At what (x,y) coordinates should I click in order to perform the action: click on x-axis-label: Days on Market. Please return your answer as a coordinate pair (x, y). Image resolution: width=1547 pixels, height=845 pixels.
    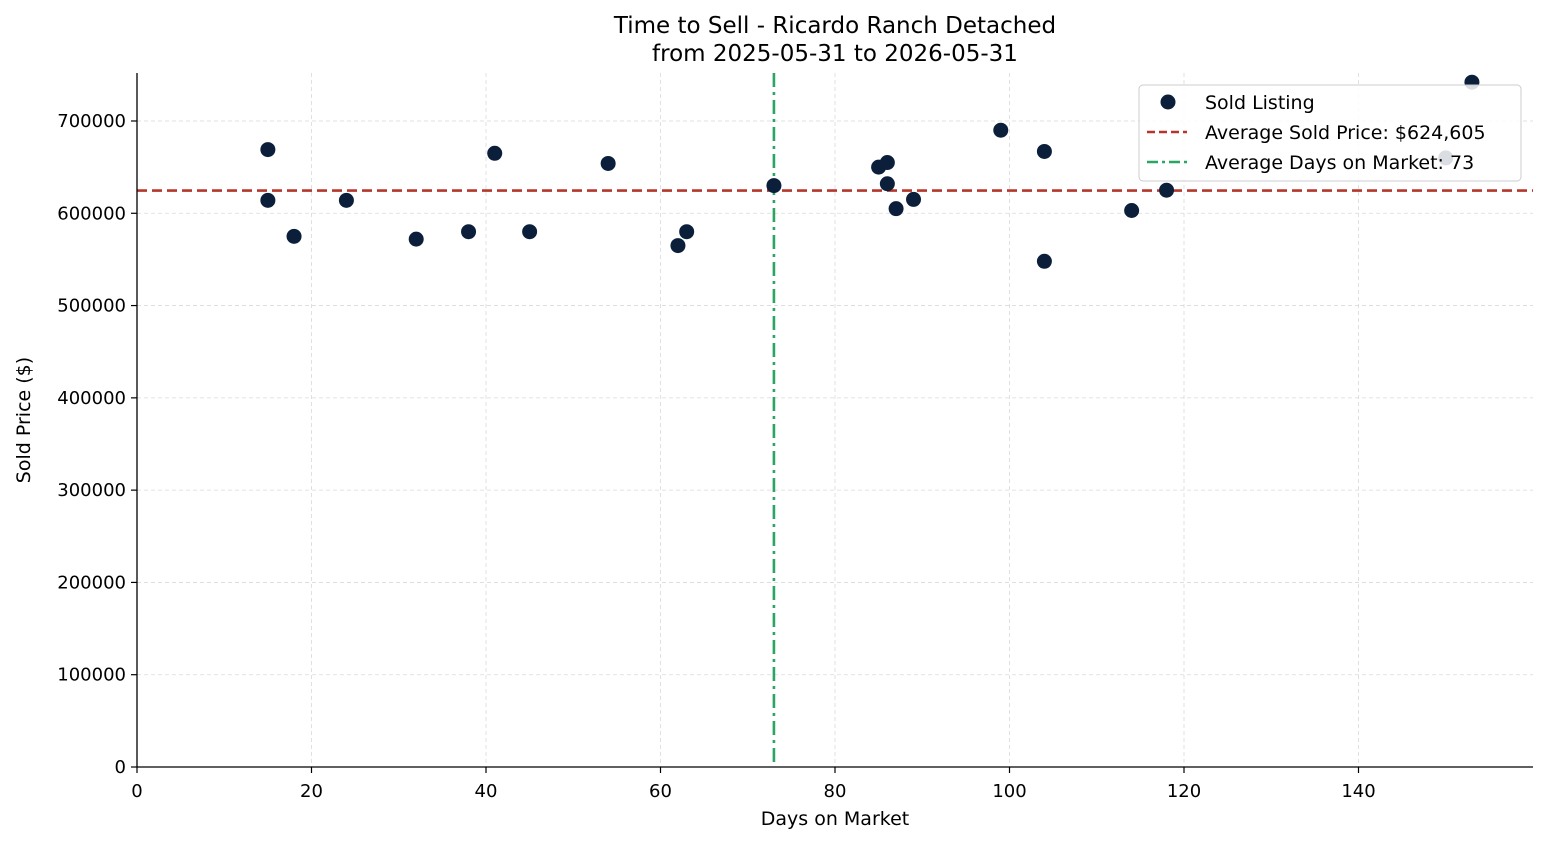
    Looking at the image, I should click on (835, 819).